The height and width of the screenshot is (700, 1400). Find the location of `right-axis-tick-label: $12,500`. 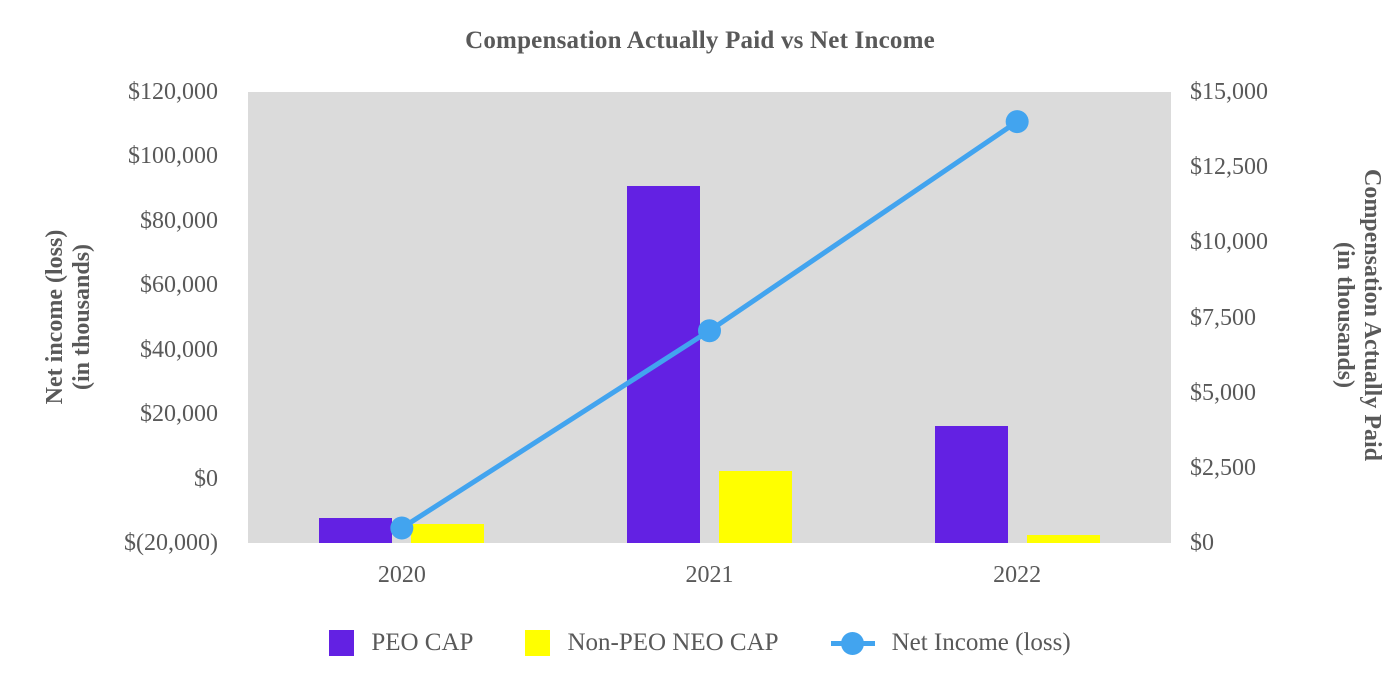

right-axis-tick-label: $12,500 is located at coordinates (1229, 167).